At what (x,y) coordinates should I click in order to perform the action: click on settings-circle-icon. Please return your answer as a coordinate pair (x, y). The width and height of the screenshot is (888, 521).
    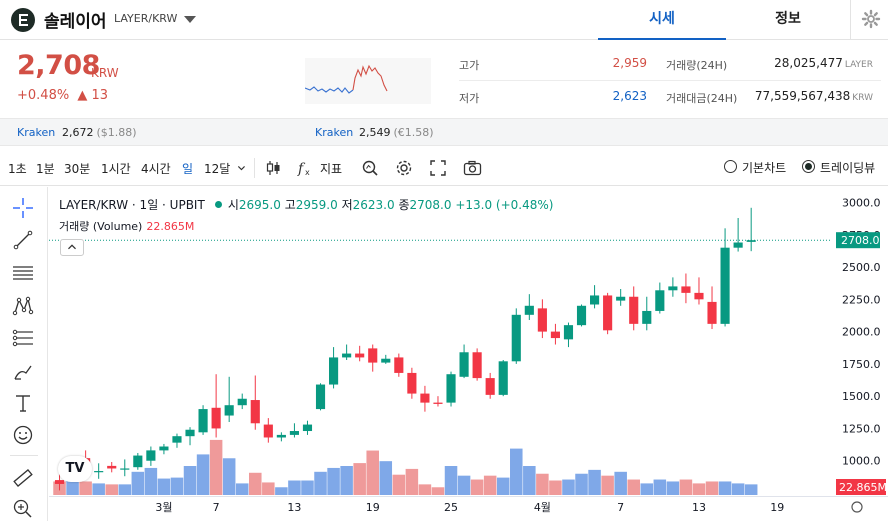
    Looking at the image, I should click on (857, 507).